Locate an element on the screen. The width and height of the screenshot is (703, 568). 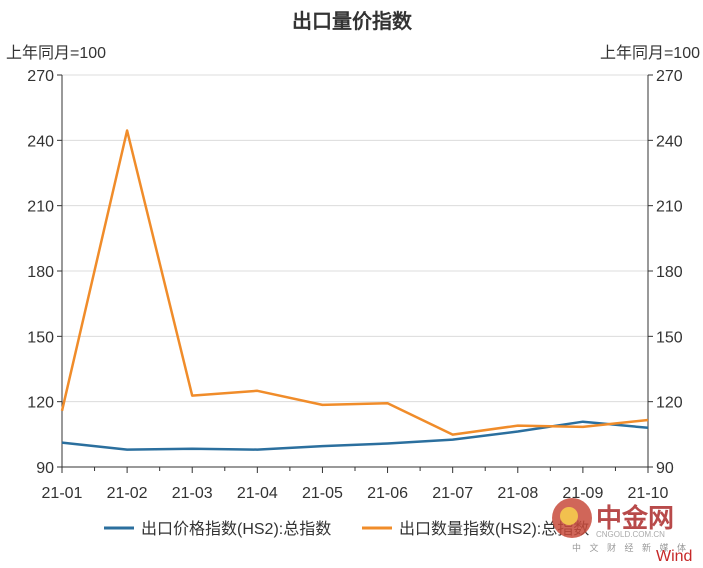
right-y-tick-label: 120 is located at coordinates (669, 403).